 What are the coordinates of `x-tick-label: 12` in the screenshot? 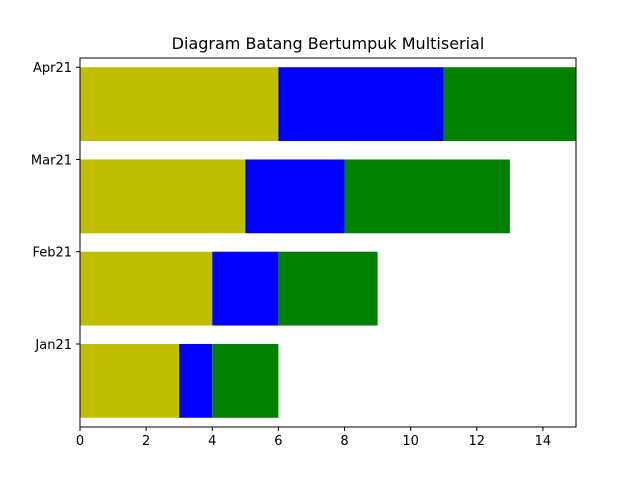 It's located at (477, 441).